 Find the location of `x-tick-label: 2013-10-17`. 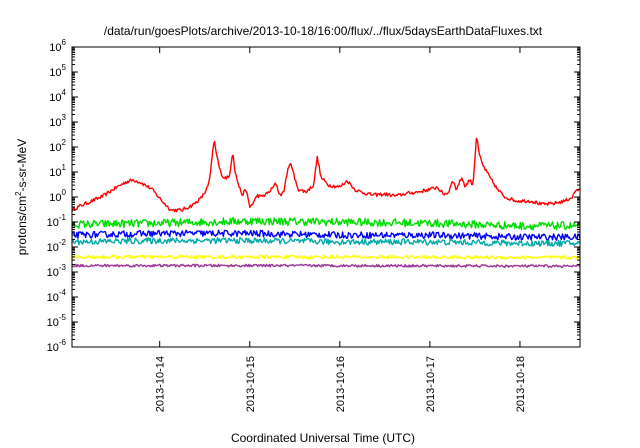

x-tick-label: 2013-10-17 is located at coordinates (431, 384).